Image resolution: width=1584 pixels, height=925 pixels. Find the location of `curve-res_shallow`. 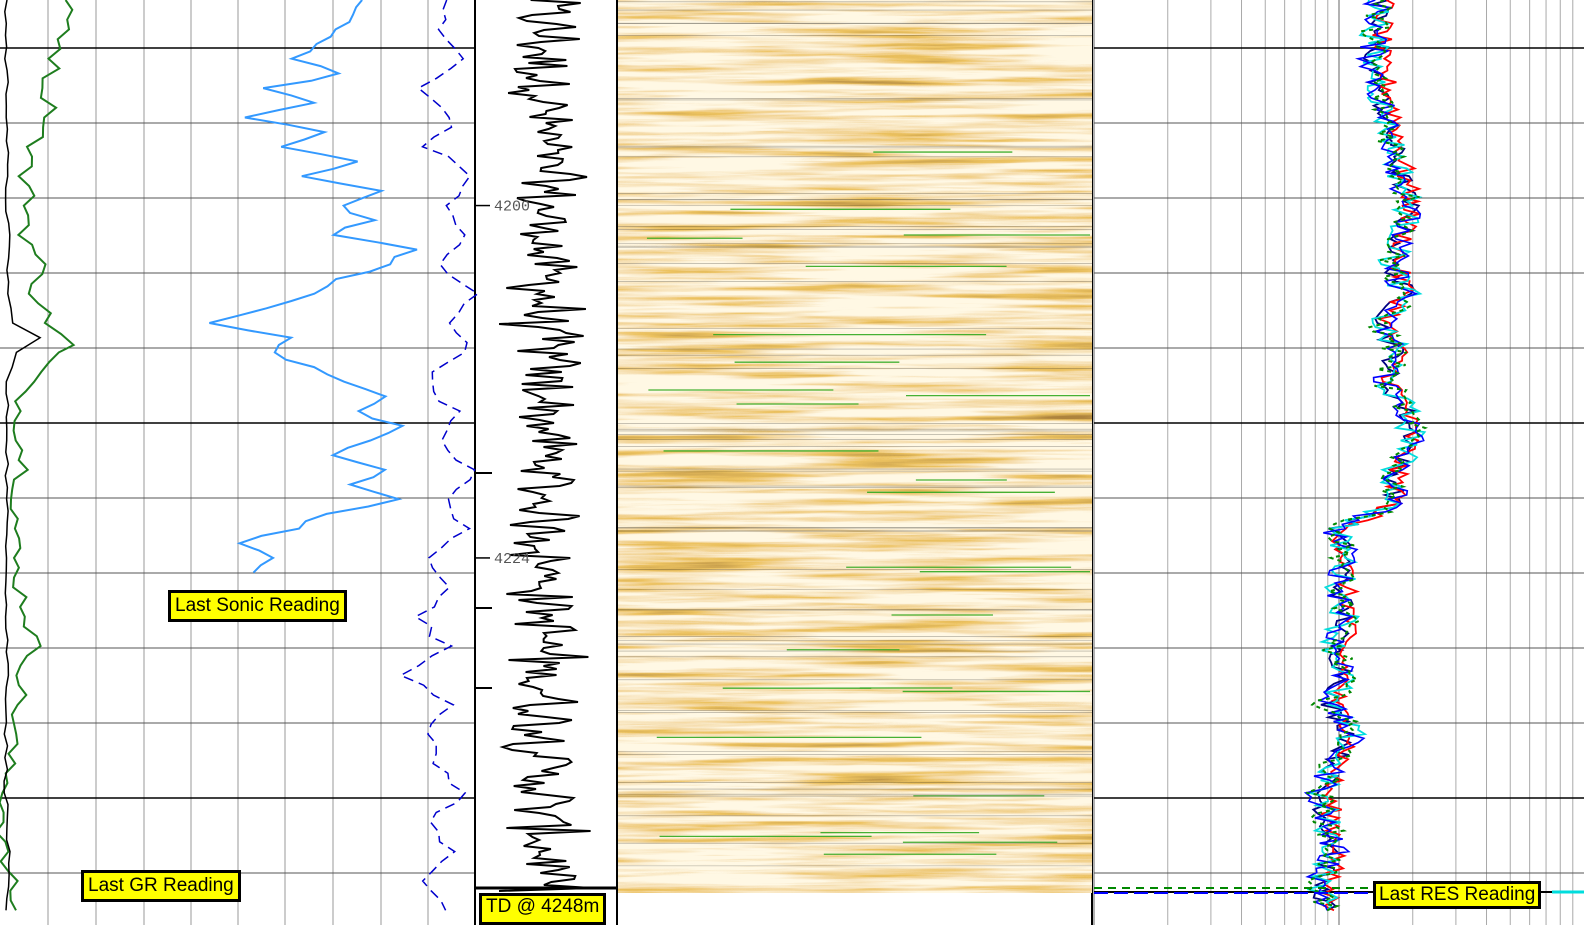

curve-res_shallow is located at coordinates (1367, 455).